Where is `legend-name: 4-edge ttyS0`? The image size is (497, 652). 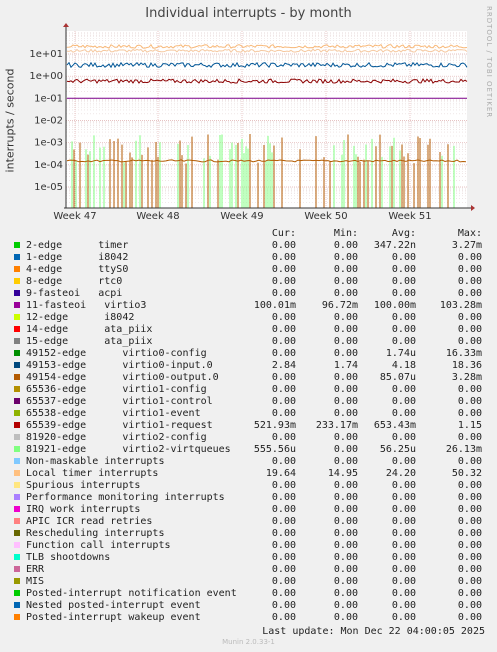 legend-name: 4-edge ttyS0 is located at coordinates (77, 269).